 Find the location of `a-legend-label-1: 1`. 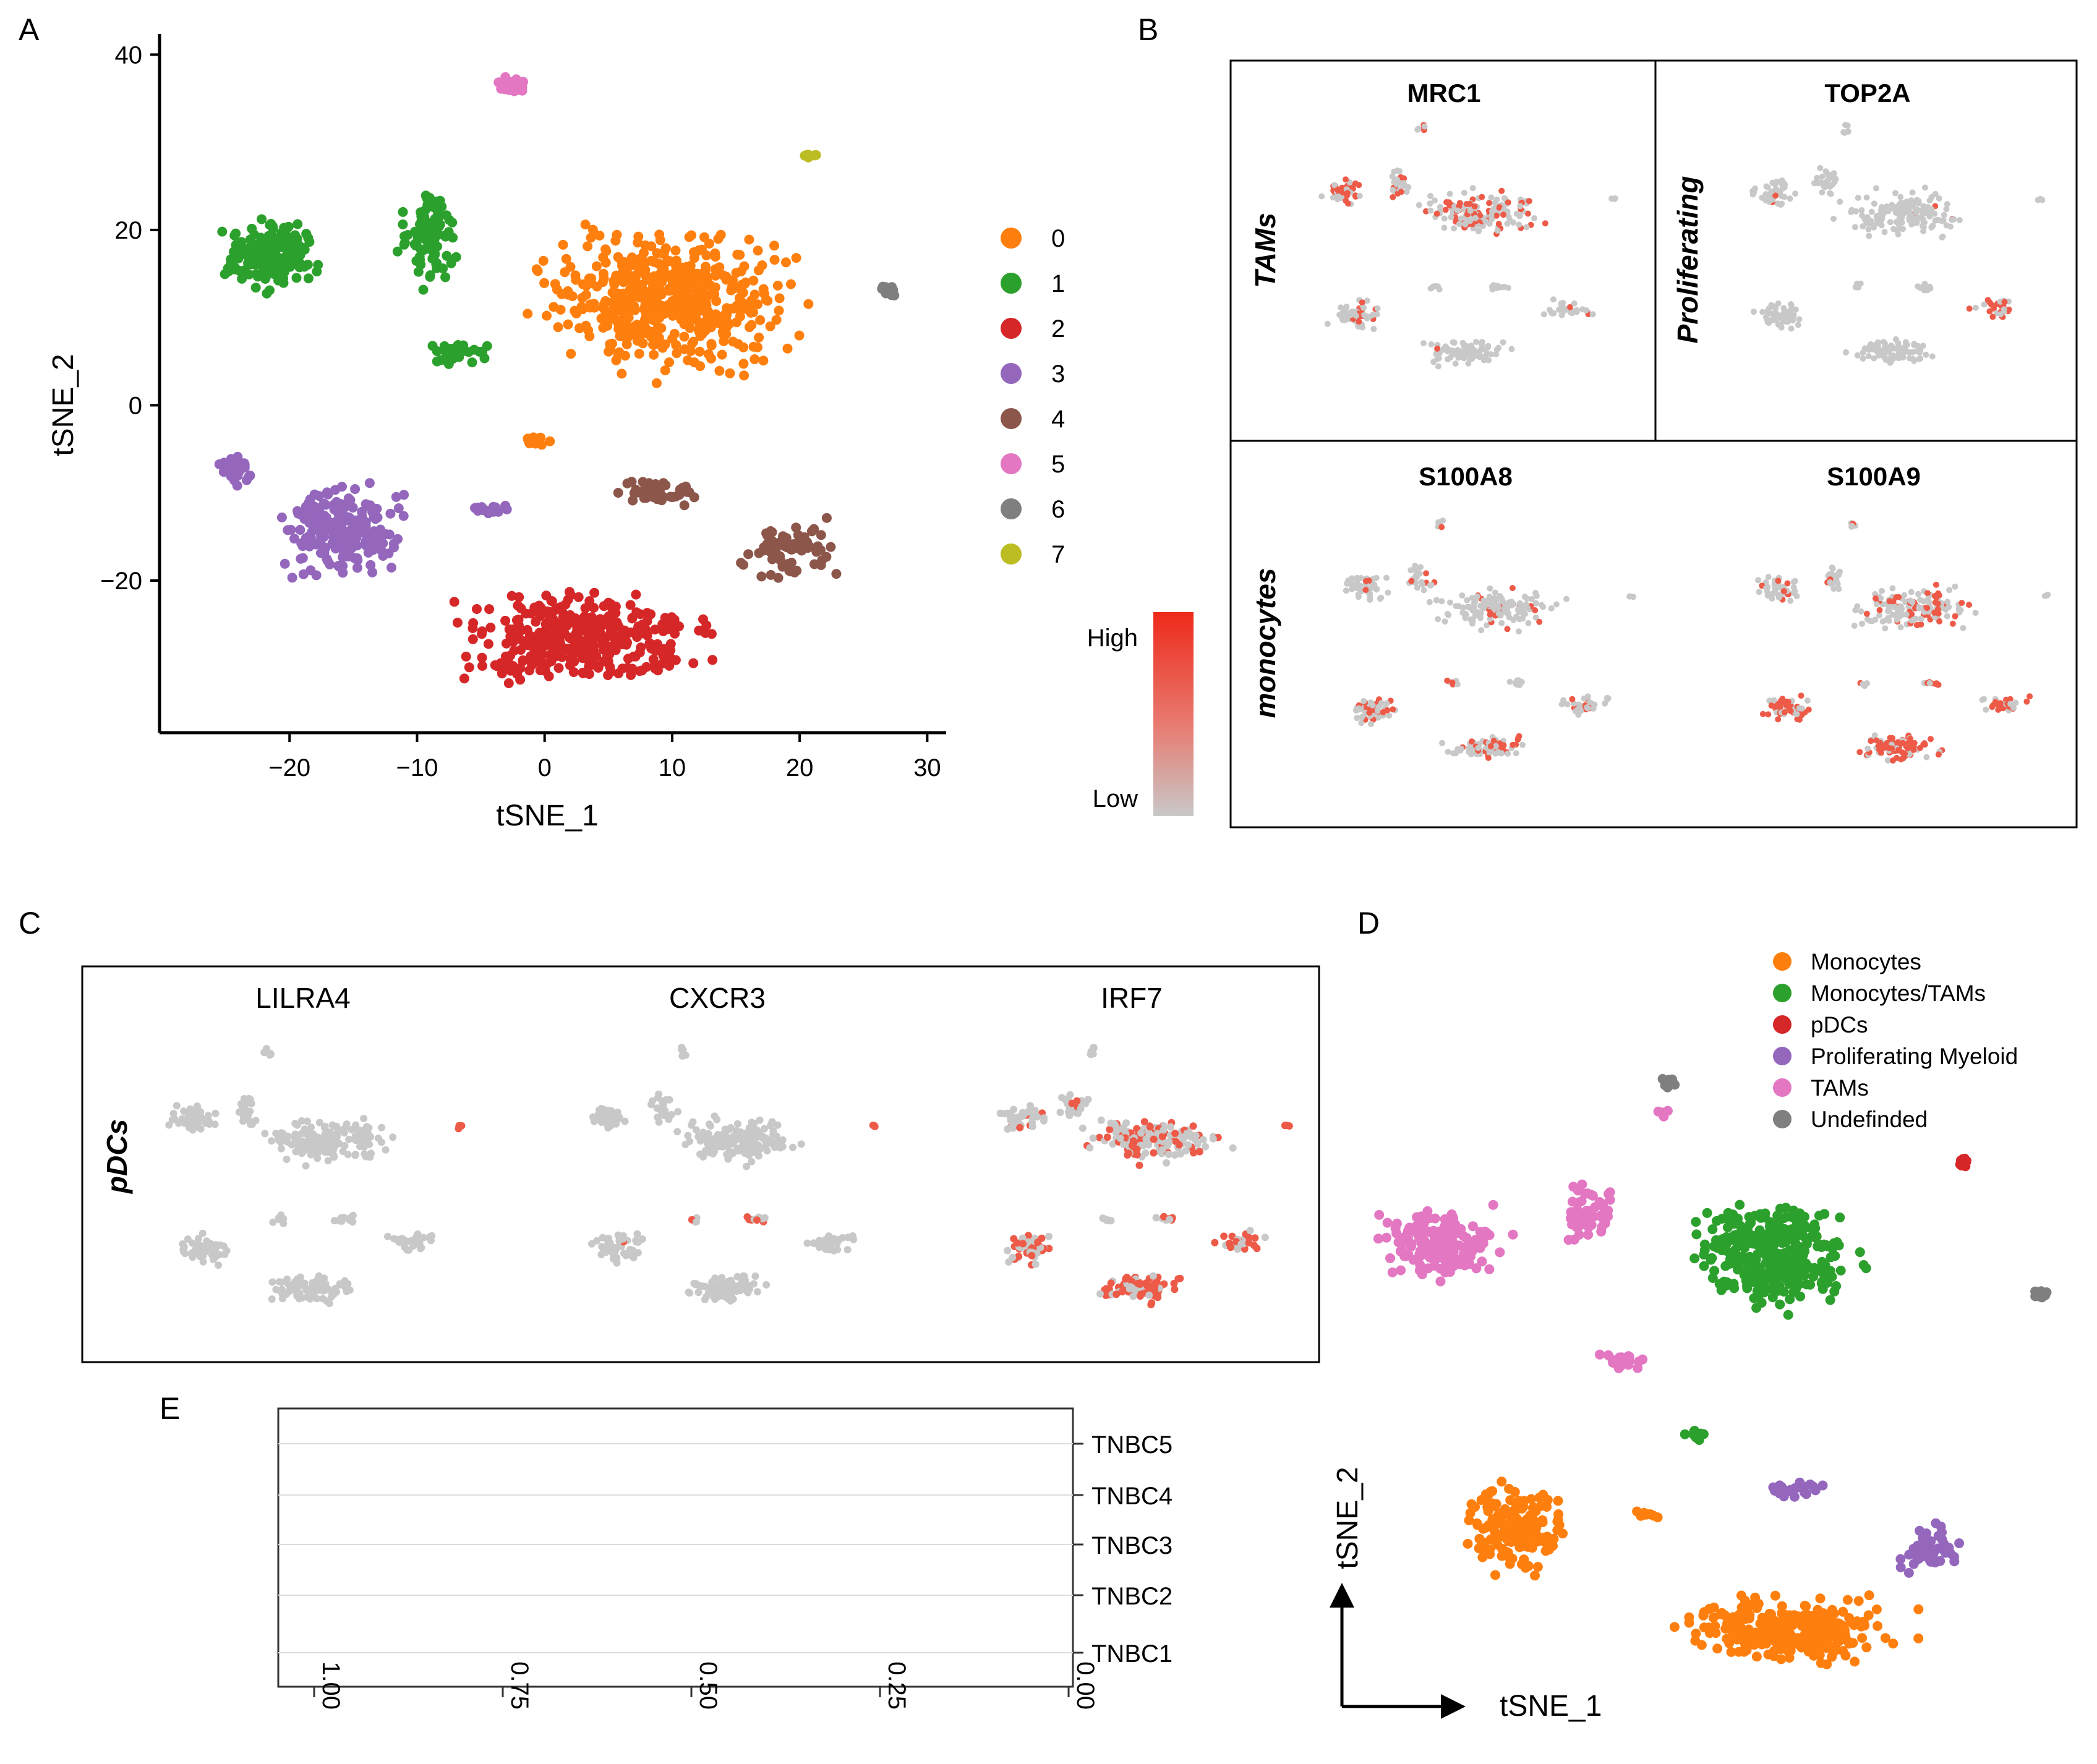

a-legend-label-1: 1 is located at coordinates (1058, 283).